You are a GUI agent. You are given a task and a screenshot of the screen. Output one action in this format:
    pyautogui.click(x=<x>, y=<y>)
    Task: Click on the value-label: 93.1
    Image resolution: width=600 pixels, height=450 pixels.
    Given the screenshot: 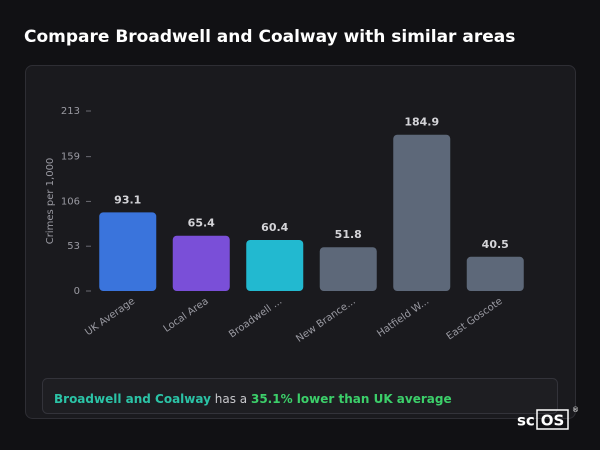 What is the action you would take?
    pyautogui.click(x=127, y=199)
    